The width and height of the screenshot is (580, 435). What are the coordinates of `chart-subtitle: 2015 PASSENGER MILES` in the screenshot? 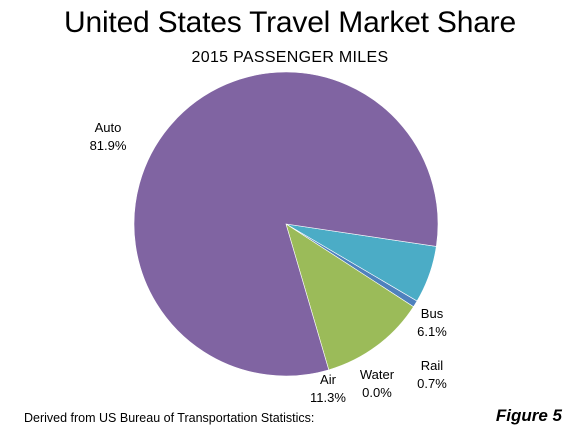 It's located at (290, 57).